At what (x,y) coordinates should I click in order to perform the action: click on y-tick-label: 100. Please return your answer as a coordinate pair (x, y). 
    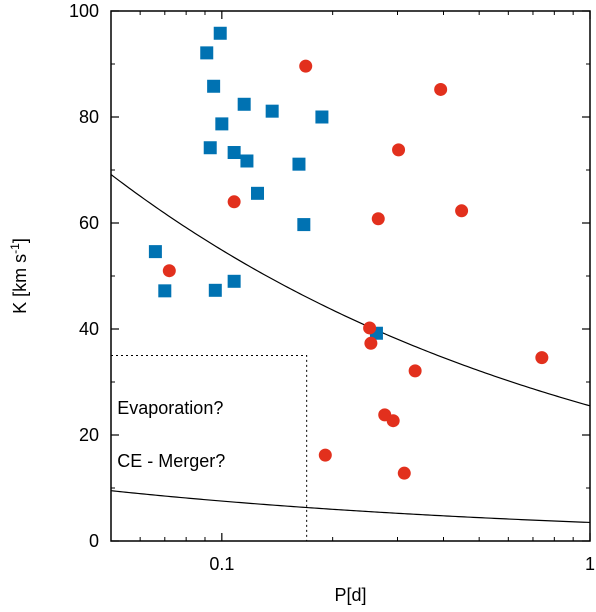
    Looking at the image, I should click on (84, 11).